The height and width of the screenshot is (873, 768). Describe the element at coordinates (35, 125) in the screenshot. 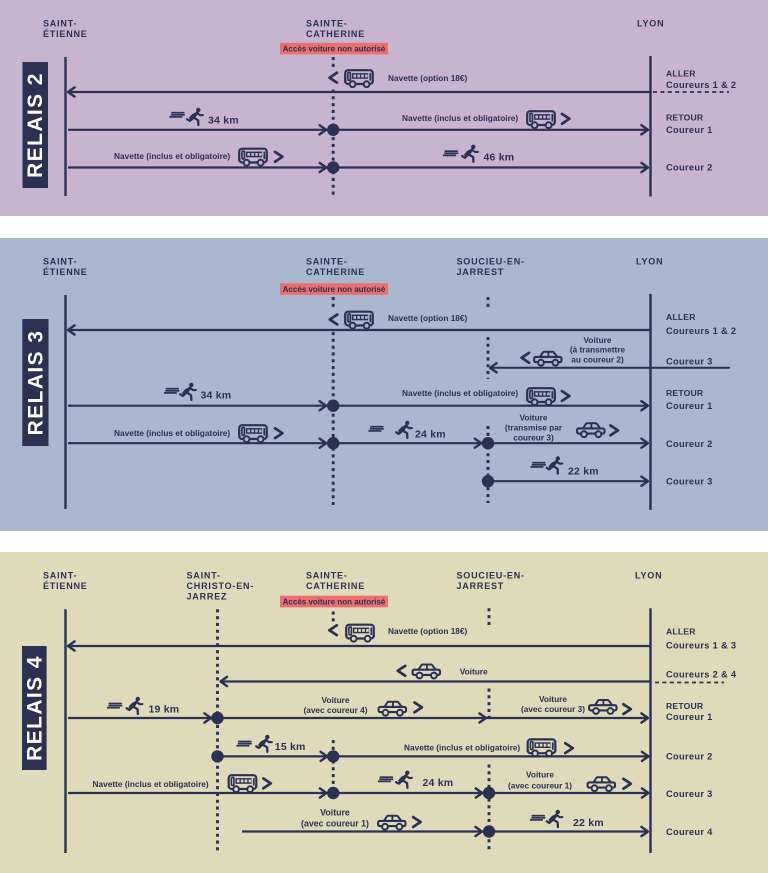

I see `svg-text: RELAIS 2` at that location.